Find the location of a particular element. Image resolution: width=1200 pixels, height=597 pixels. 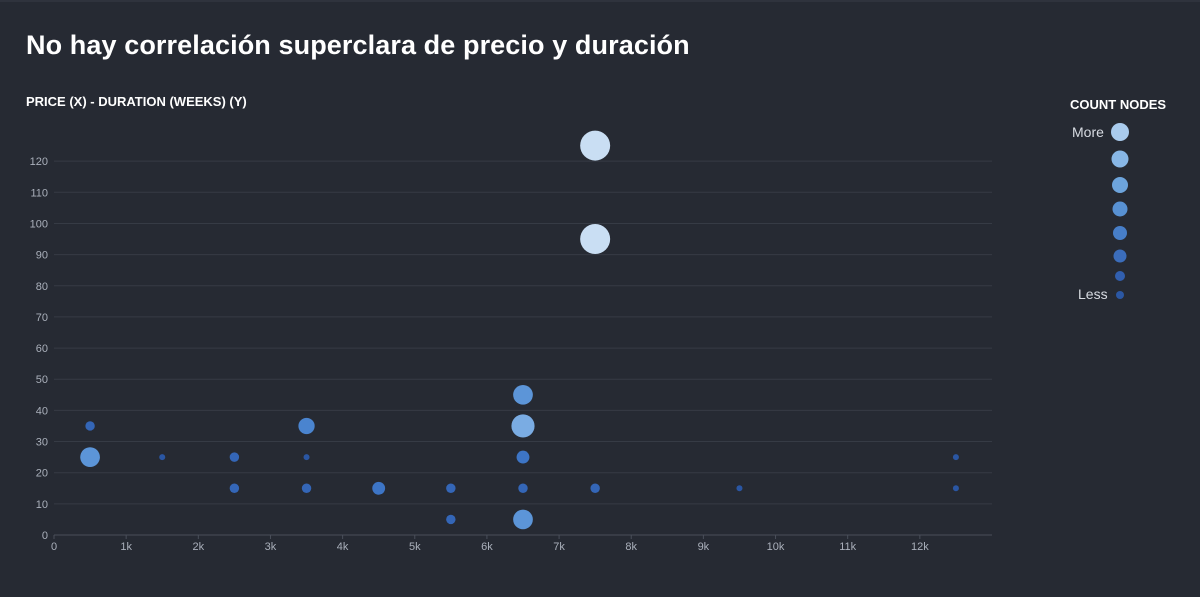

x-tick-label: 2k is located at coordinates (198, 547).